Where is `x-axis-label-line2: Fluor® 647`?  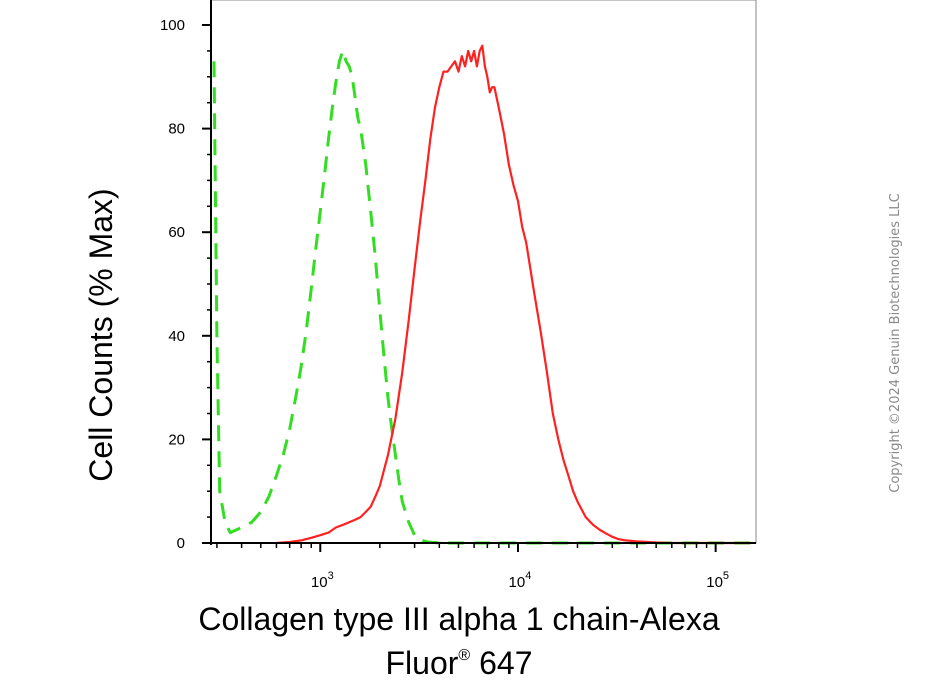
x-axis-label-line2: Fluor® 647 is located at coordinates (459, 663).